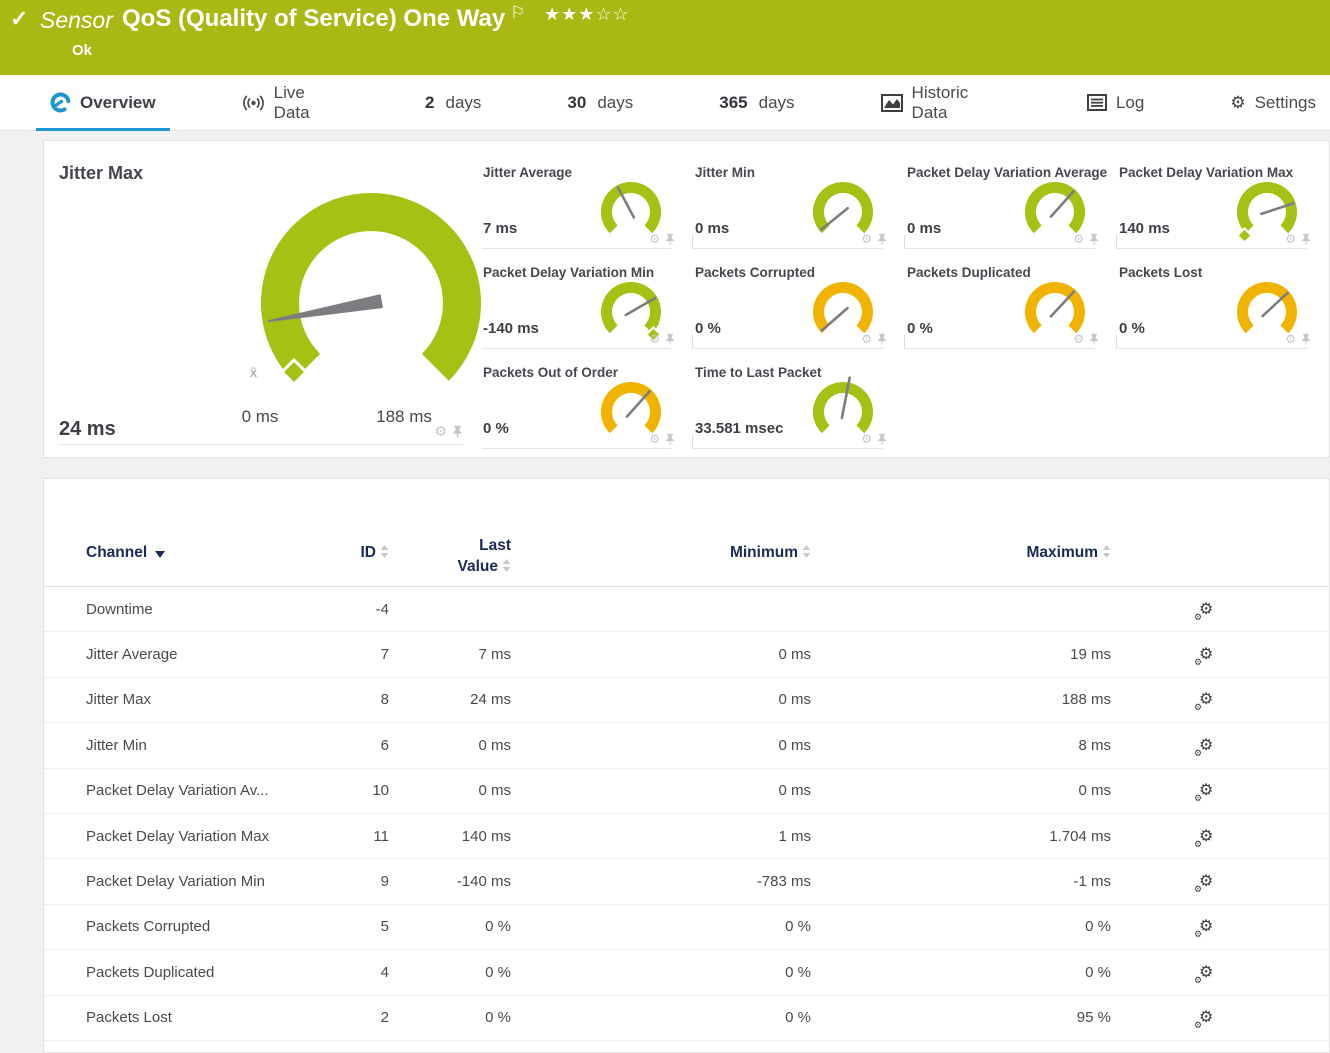  What do you see at coordinates (87, 429) in the screenshot?
I see `primary-gauge-value: 24 ms` at bounding box center [87, 429].